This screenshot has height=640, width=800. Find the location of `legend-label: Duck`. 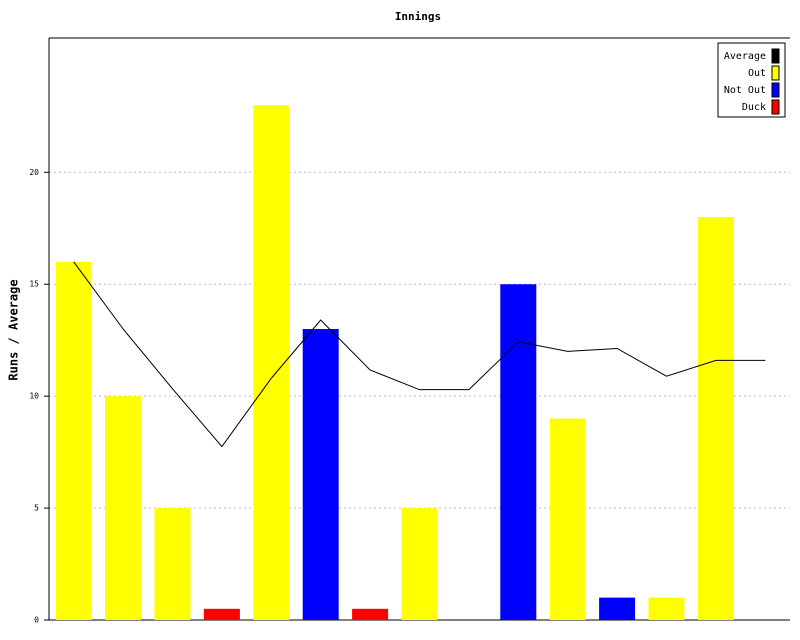

legend-label: Duck is located at coordinates (754, 107).